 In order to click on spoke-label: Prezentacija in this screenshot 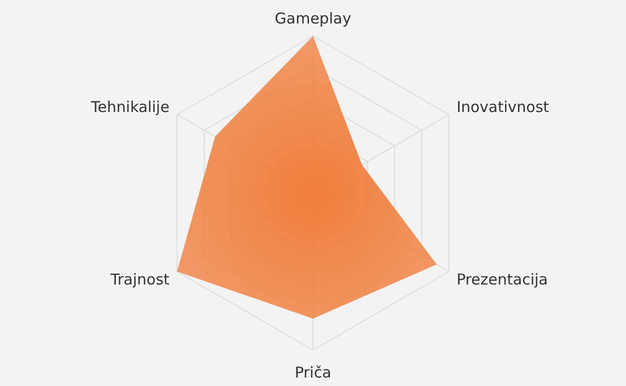, I will do `click(502, 279)`.